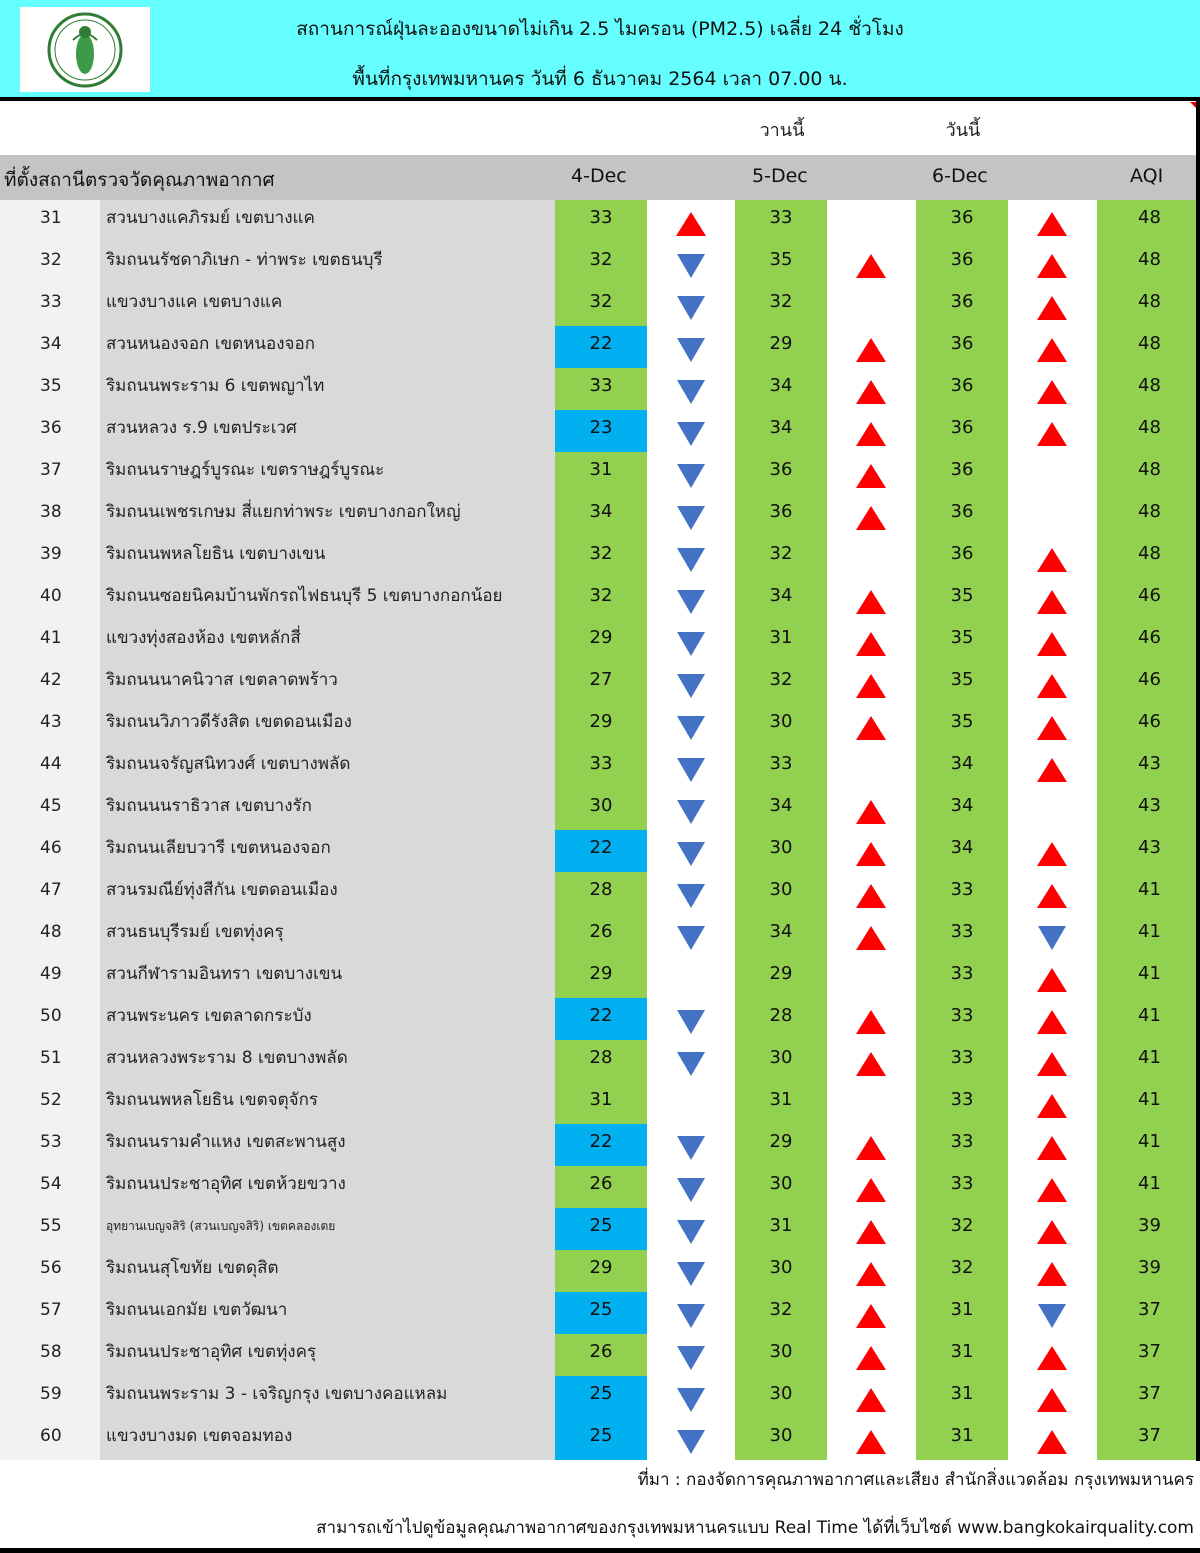 The width and height of the screenshot is (1200, 1553). What do you see at coordinates (962, 1313) in the screenshot?
I see `pm25-dec6: 31` at bounding box center [962, 1313].